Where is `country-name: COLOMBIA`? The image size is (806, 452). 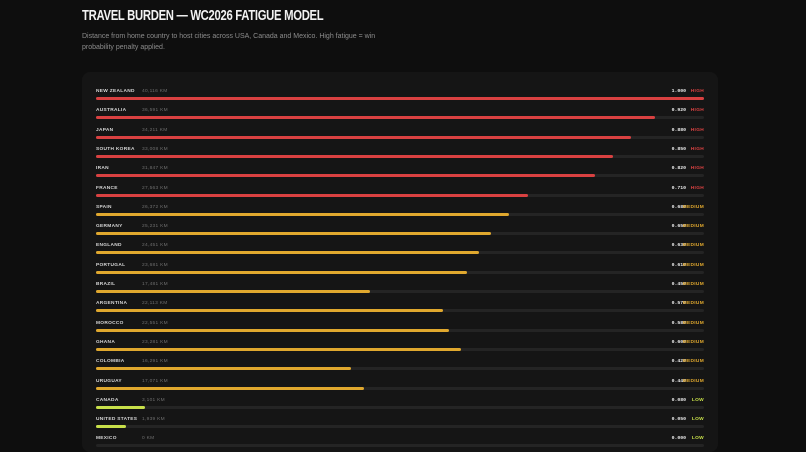
country-name: COLOMBIA is located at coordinates (110, 362).